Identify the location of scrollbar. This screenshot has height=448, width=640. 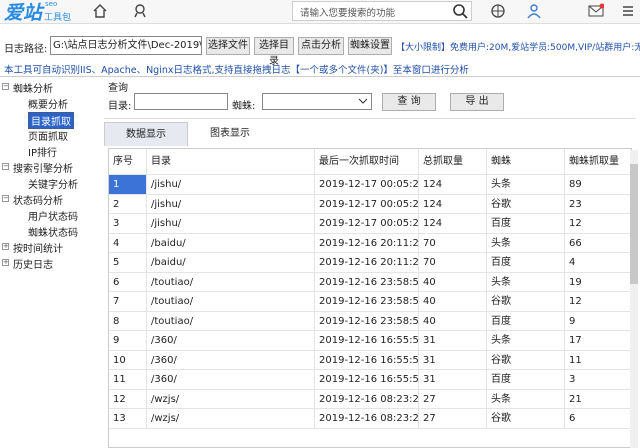
(634, 299).